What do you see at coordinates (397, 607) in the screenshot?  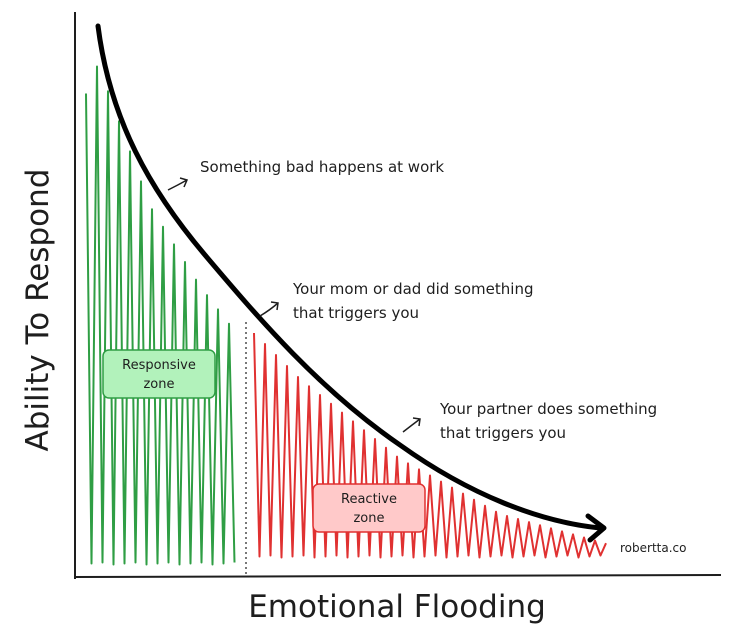 I see `x-axis-label: Emotional Flooding` at bounding box center [397, 607].